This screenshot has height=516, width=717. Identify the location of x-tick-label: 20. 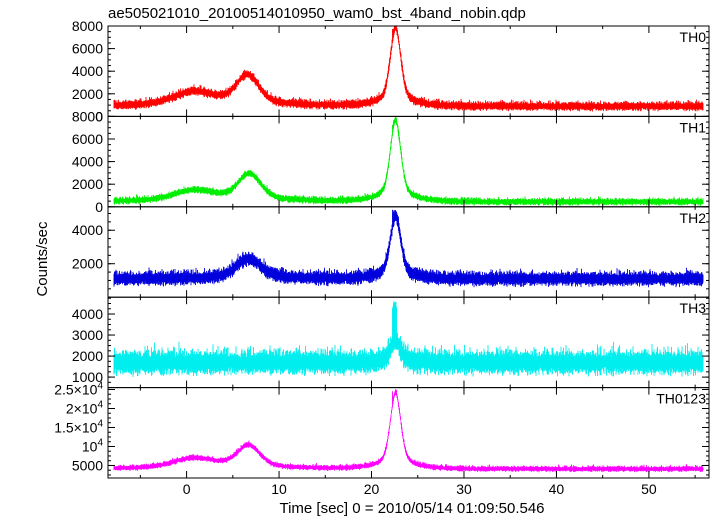
(372, 489).